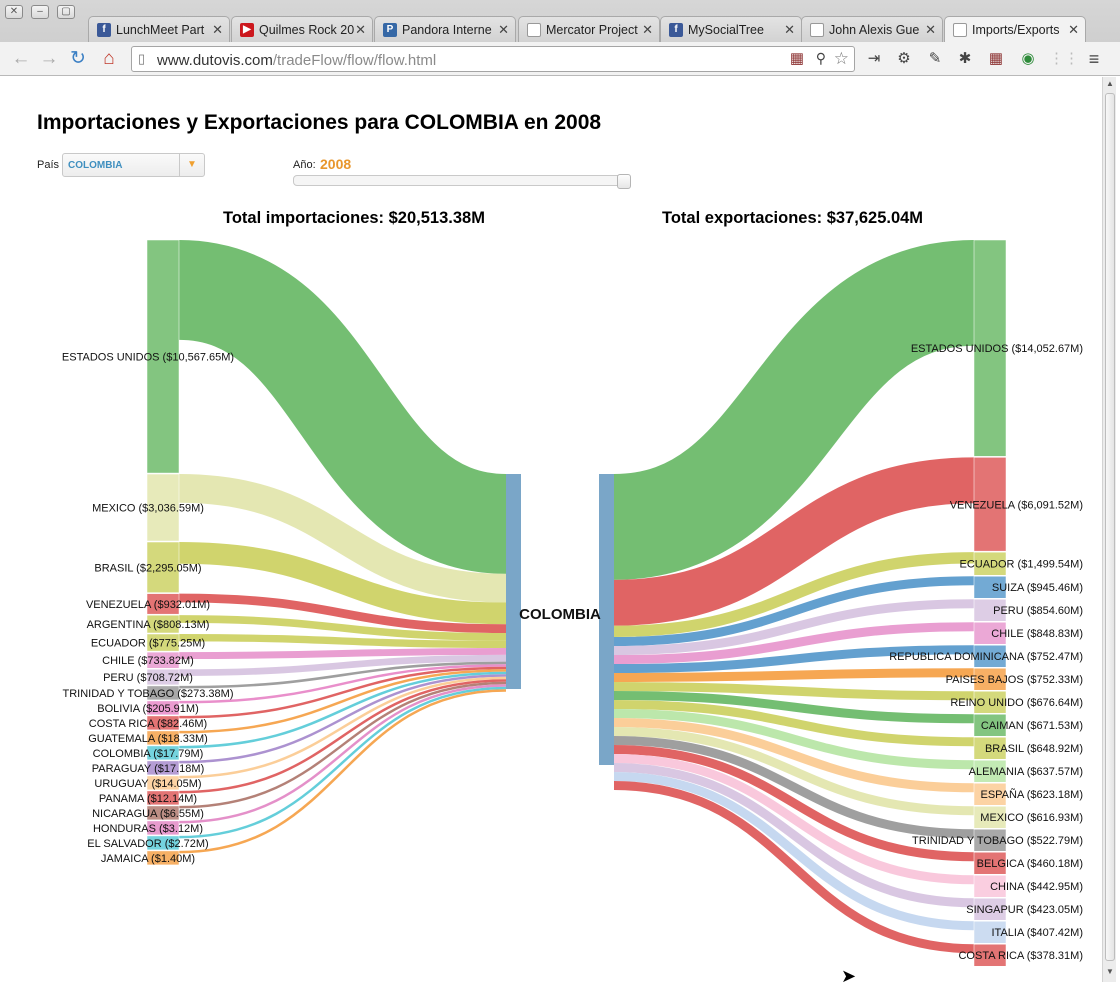  I want to click on close-window-icon: ✕, so click(14, 12).